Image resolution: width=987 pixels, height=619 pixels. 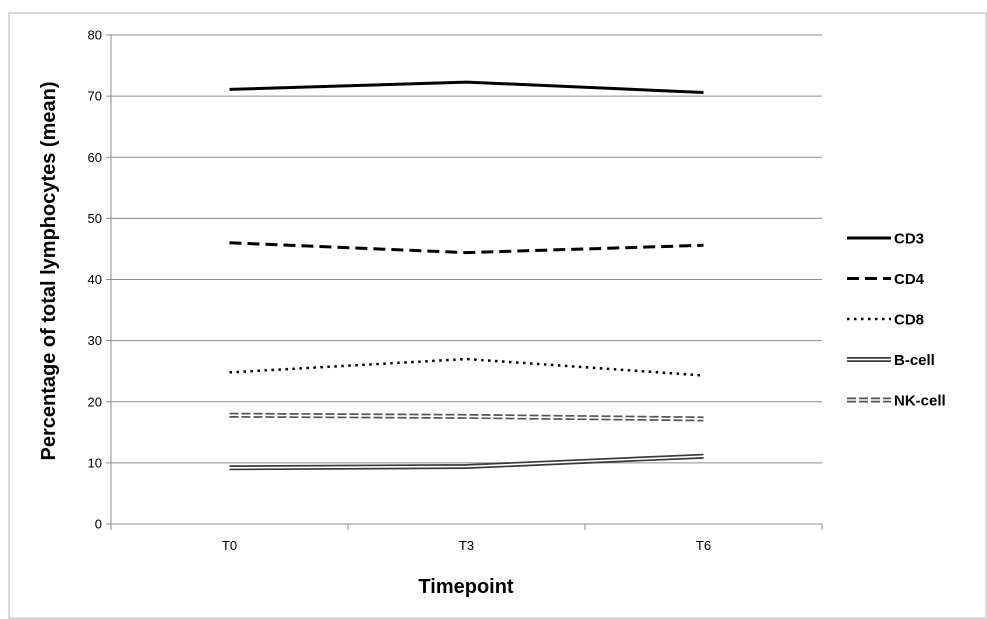 I want to click on y-tick-label: 20, so click(x=95, y=401).